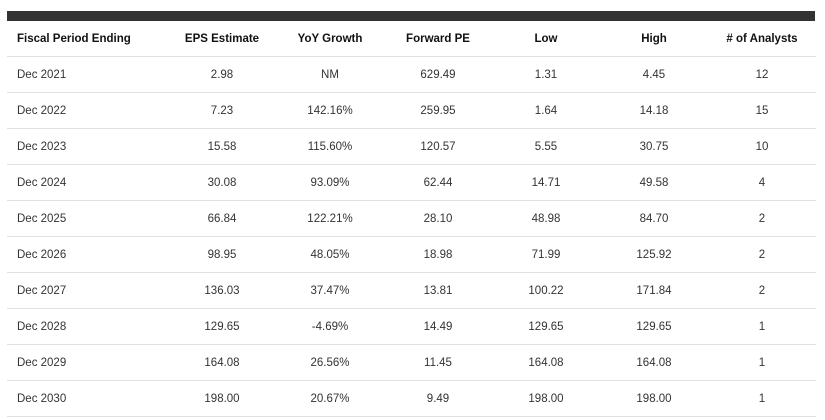  What do you see at coordinates (222, 290) in the screenshot?
I see `value-cell: 136.03` at bounding box center [222, 290].